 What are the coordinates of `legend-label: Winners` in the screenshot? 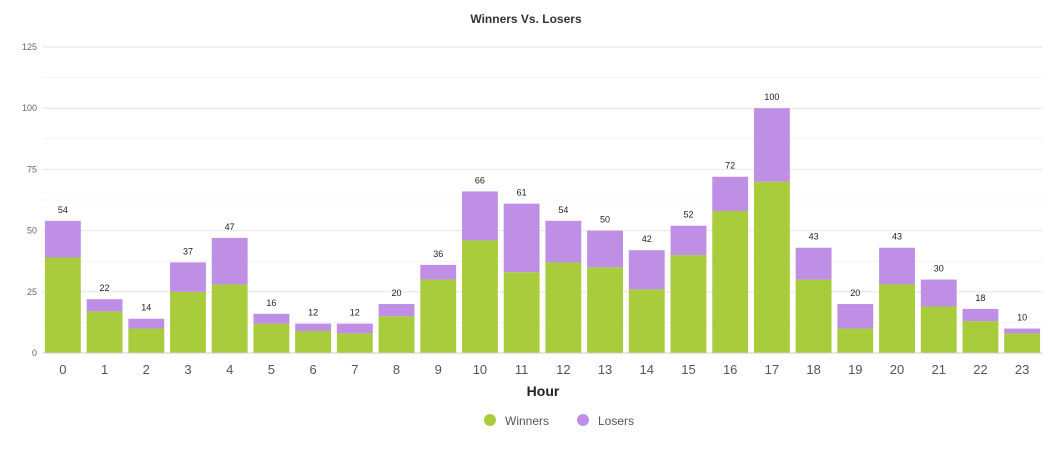 It's located at (527, 421).